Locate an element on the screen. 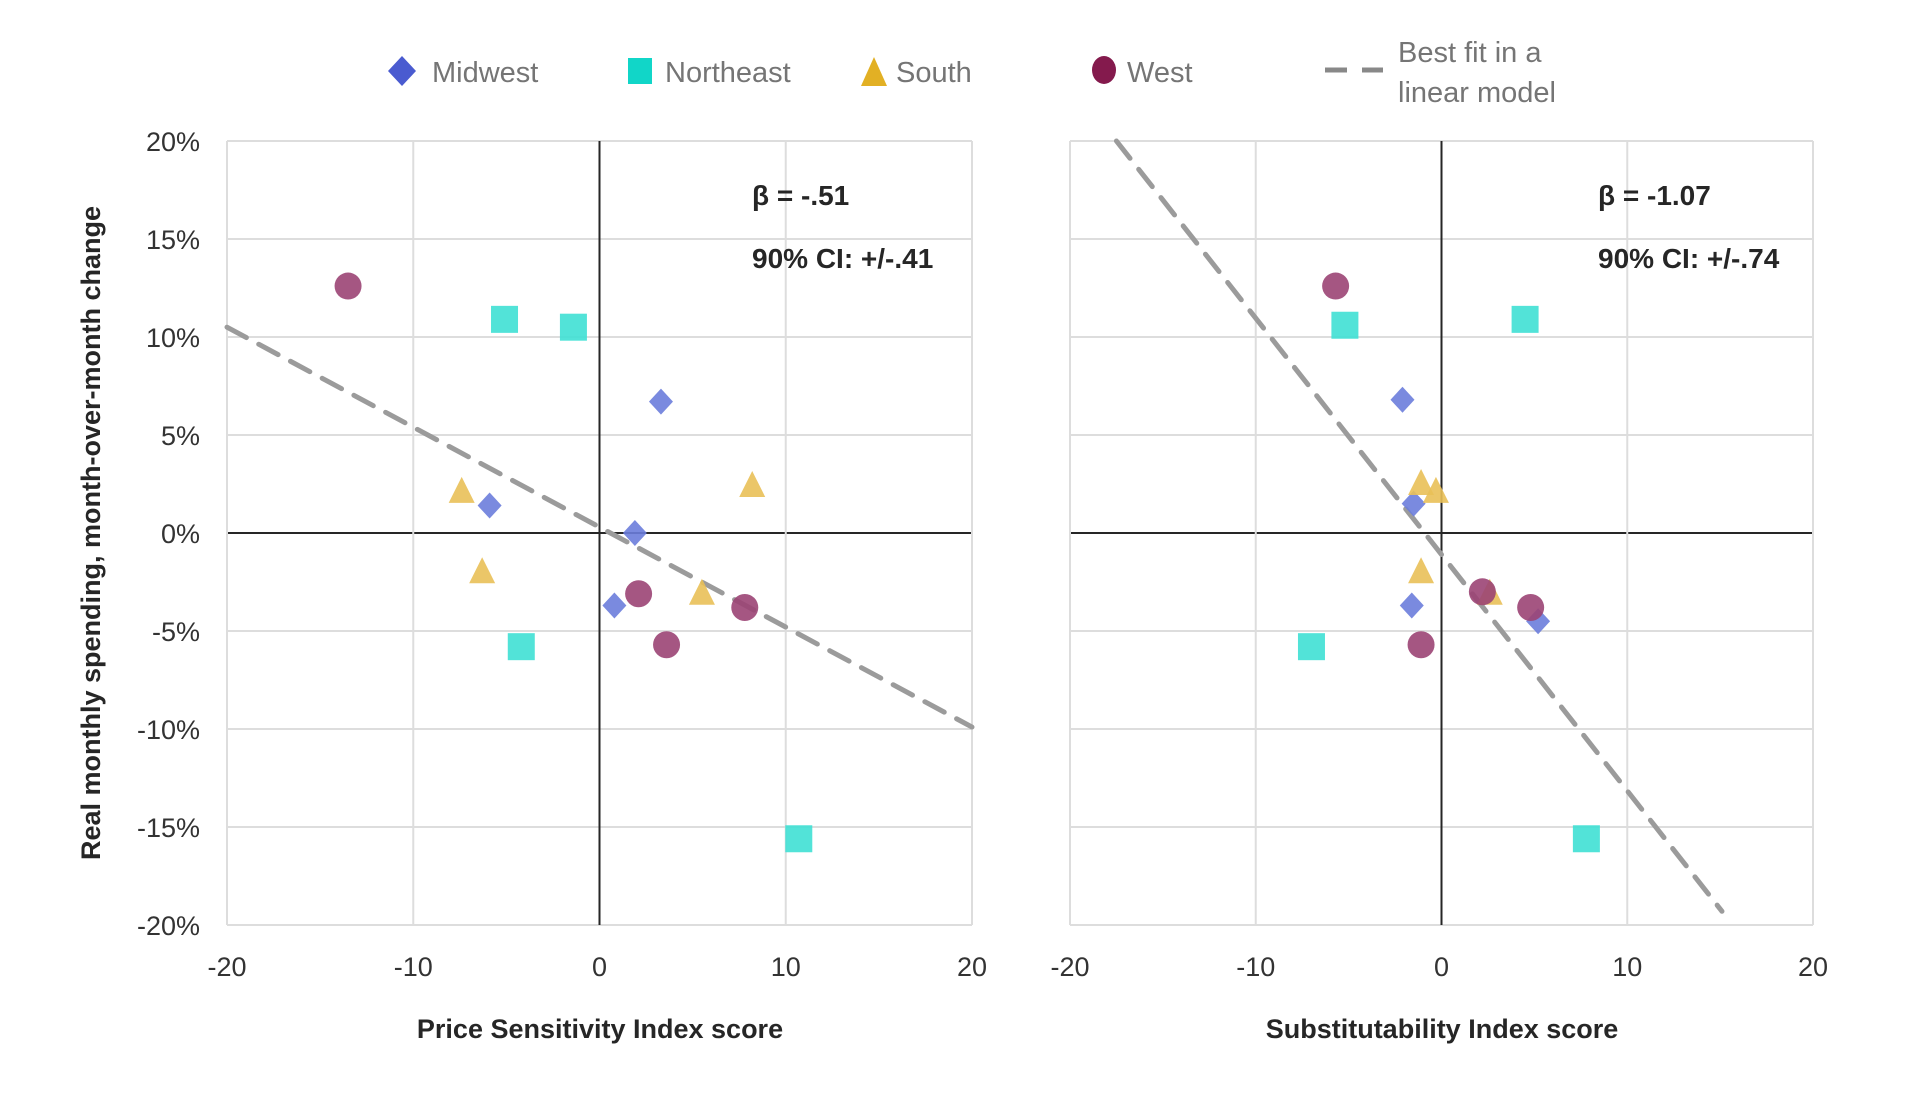 This screenshot has width=1920, height=1104. legend-label-fit-line1: Best fit in a is located at coordinates (1470, 53).